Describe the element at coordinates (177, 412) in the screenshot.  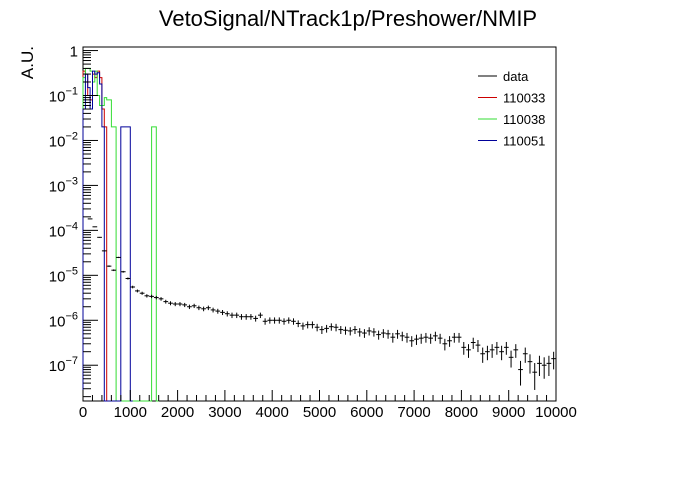
I see `x-tick-label: 2000` at that location.